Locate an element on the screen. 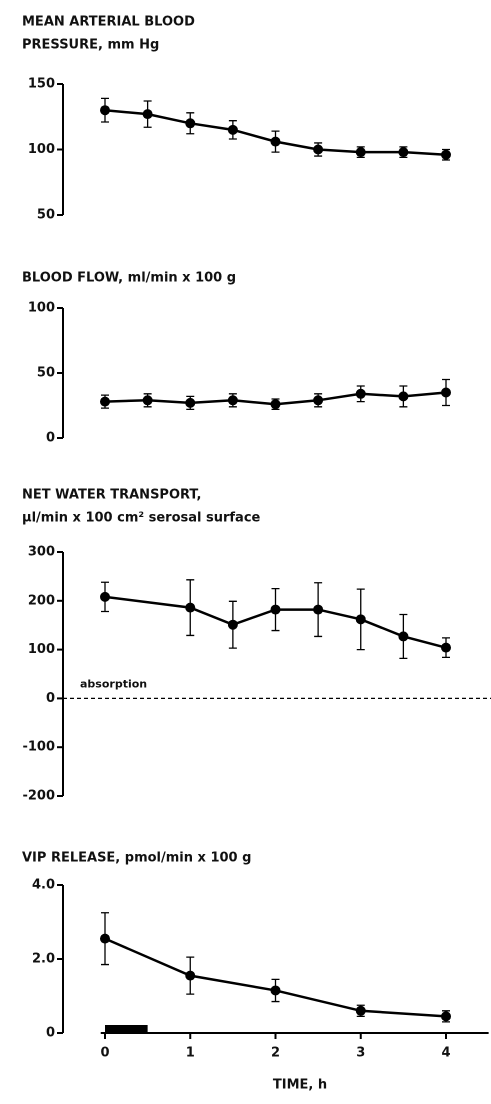 The image size is (491, 1104). x-tick-label: 1 is located at coordinates (190, 1053).